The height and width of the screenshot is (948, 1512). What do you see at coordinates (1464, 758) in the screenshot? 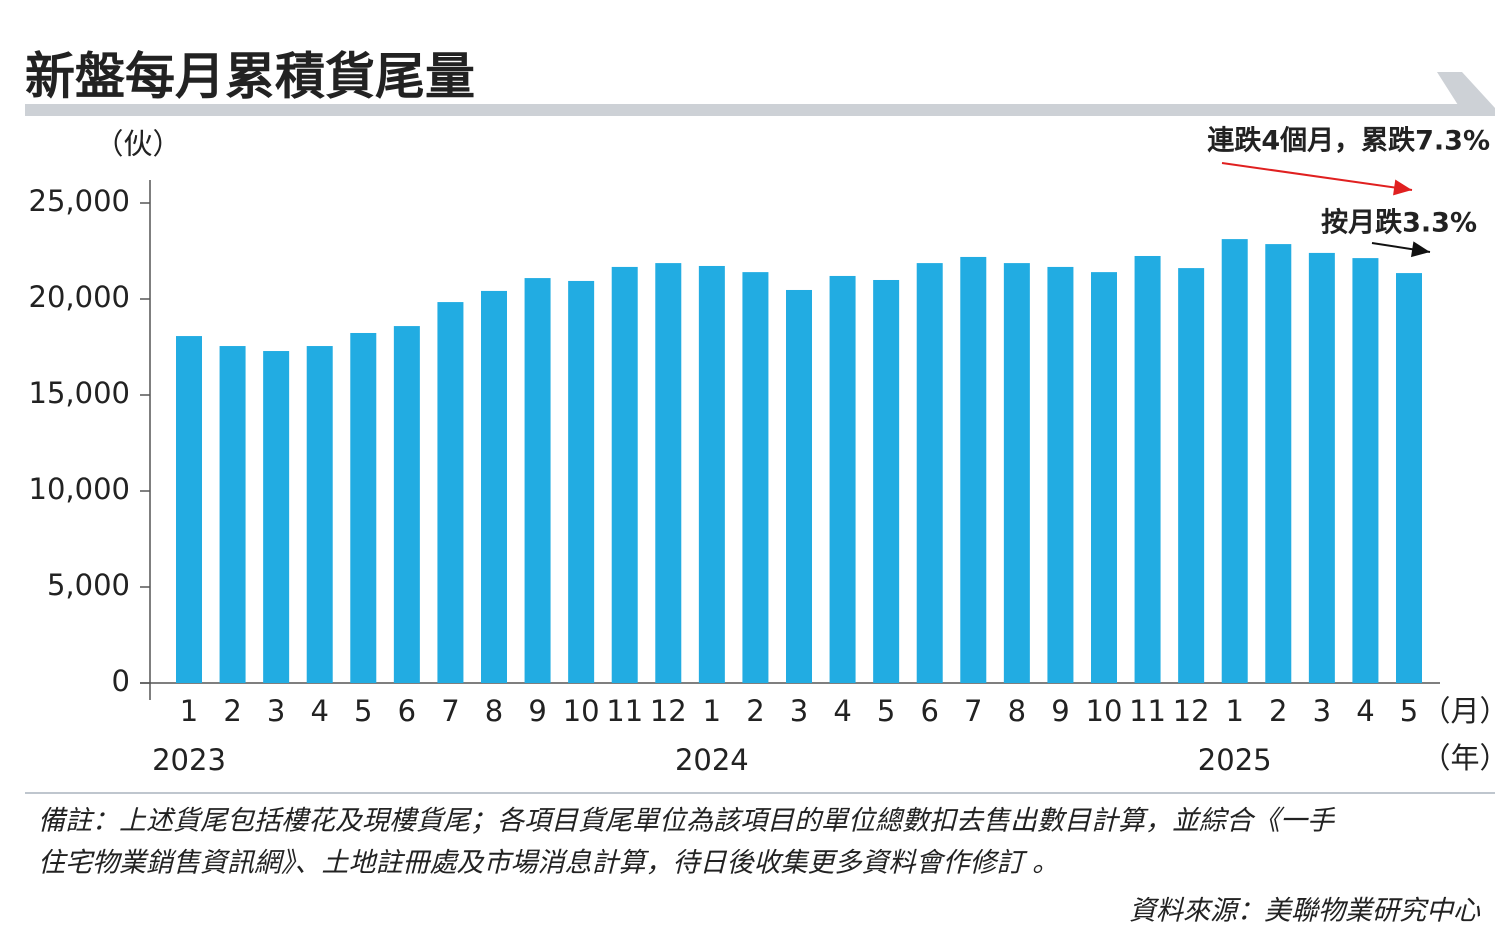
I see `year-unit: （年）` at bounding box center [1464, 758].